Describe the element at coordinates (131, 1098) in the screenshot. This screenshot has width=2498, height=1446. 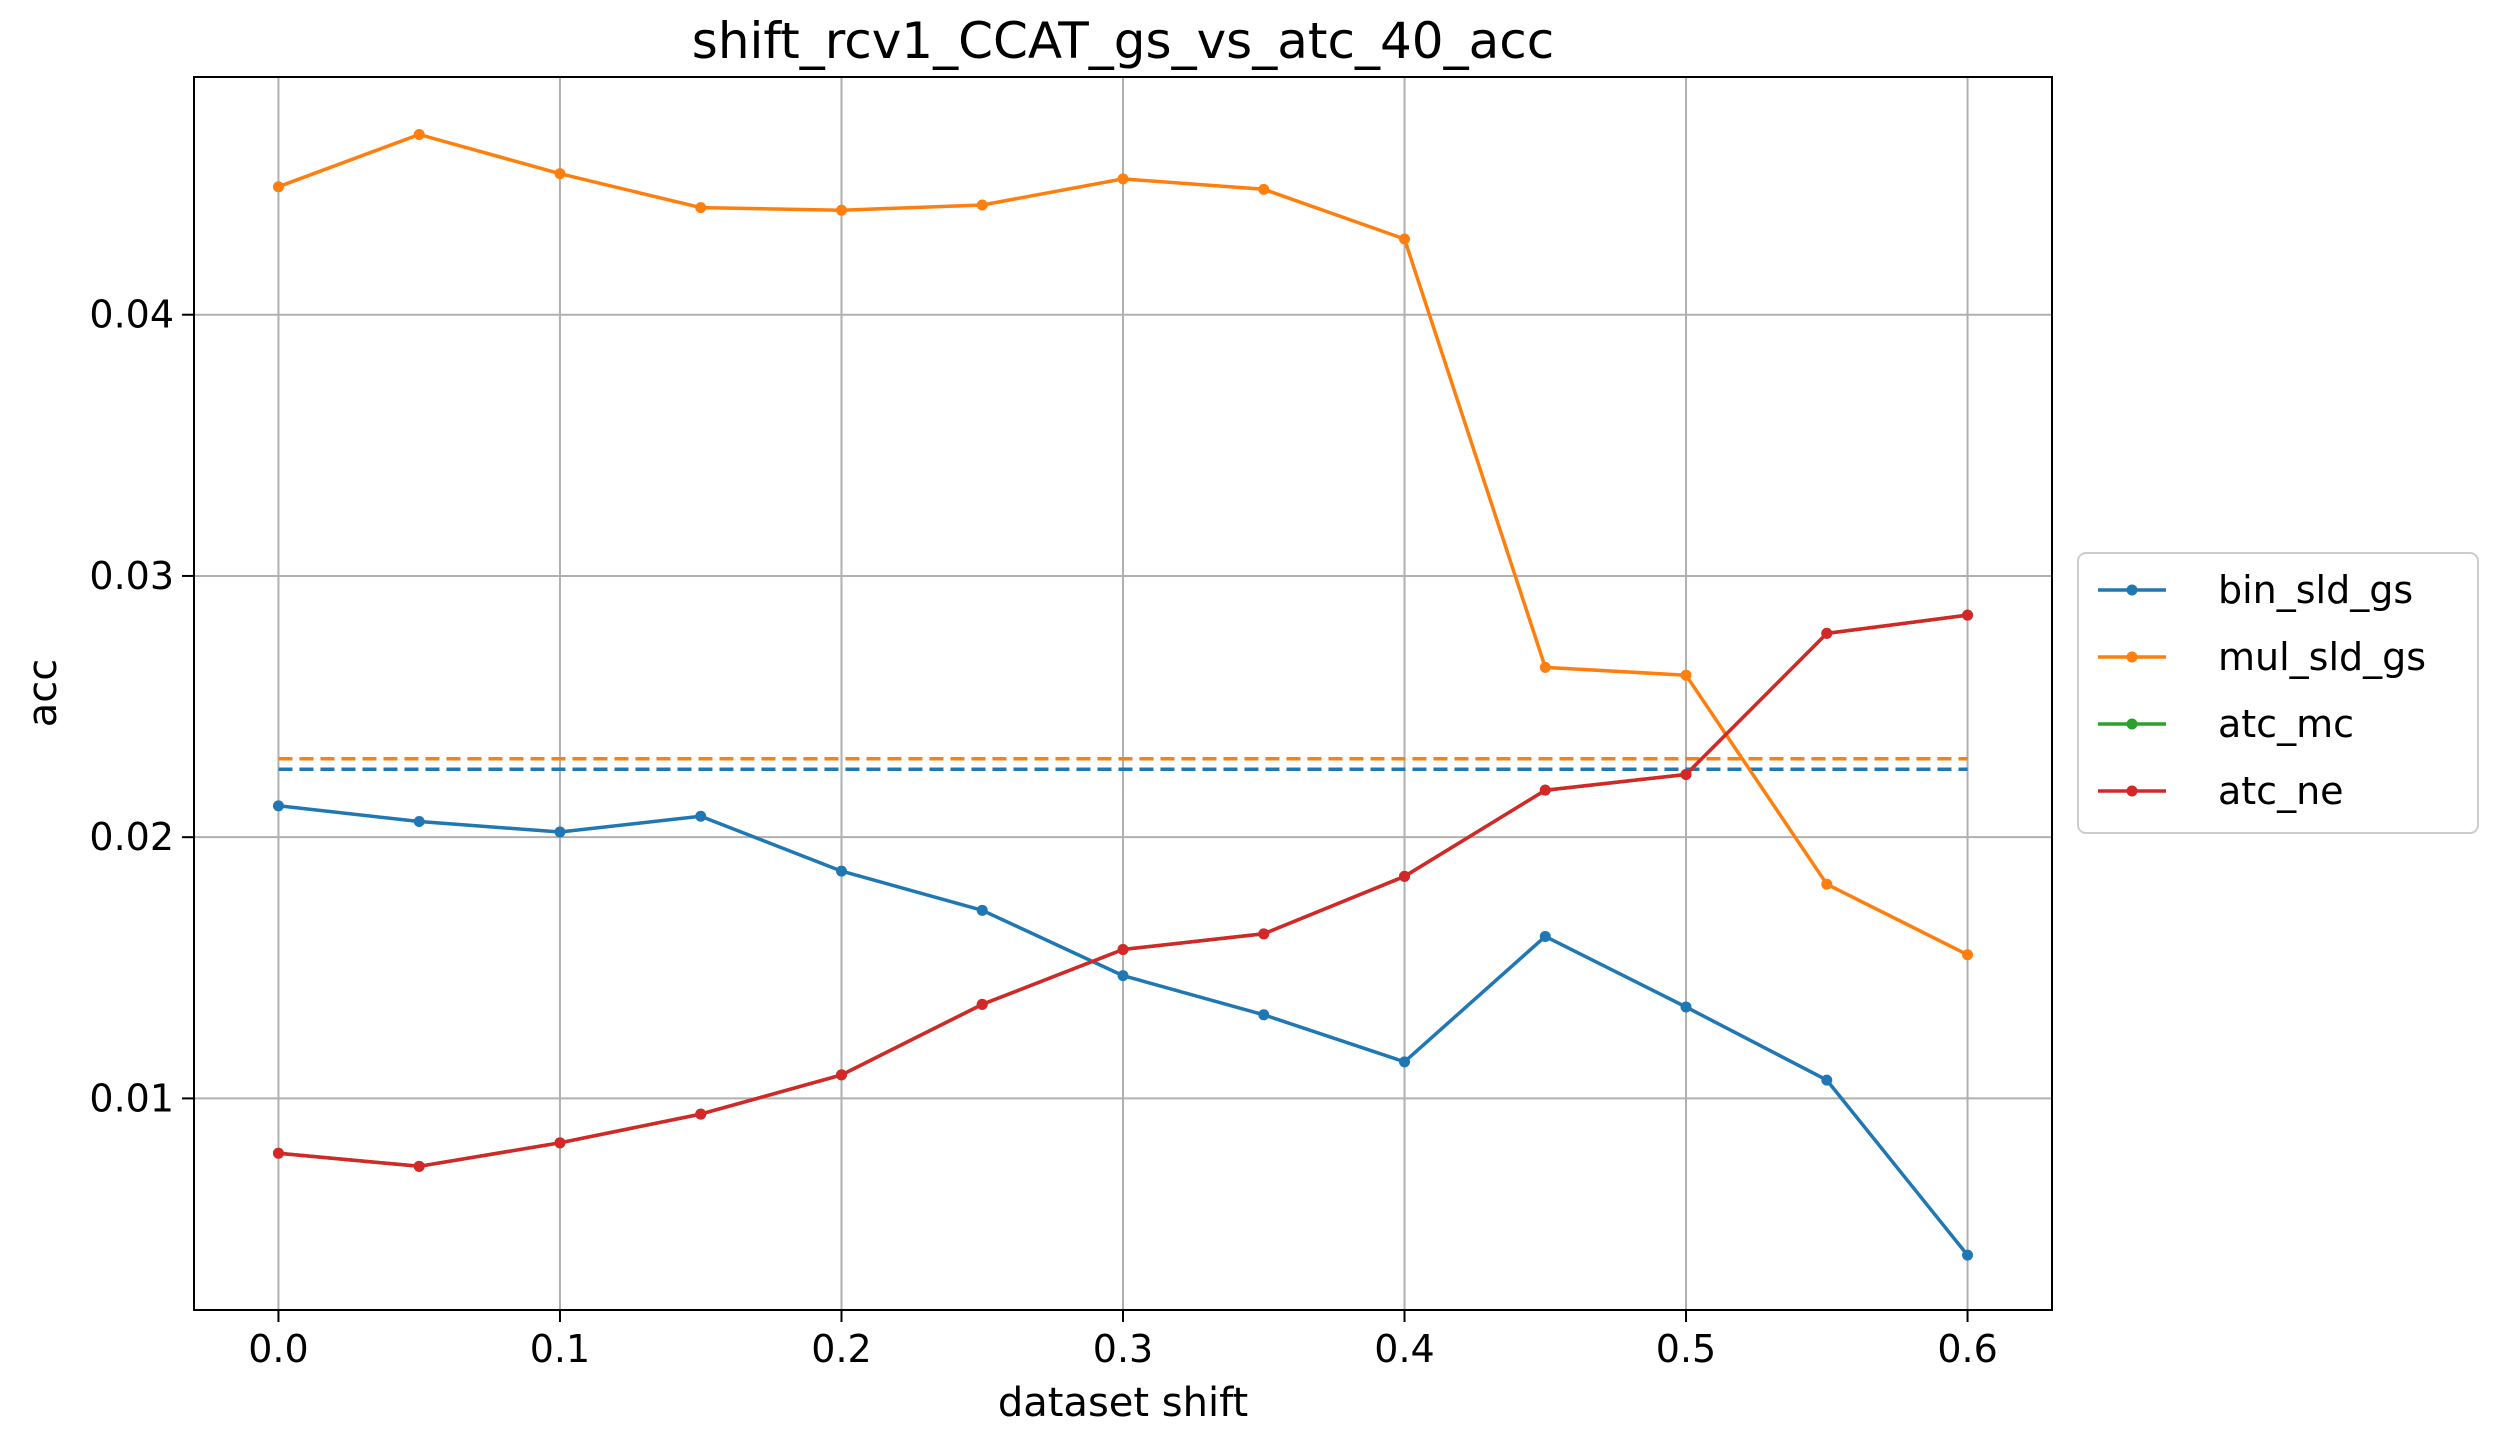
I see `y-tick-label: 0.01` at that location.